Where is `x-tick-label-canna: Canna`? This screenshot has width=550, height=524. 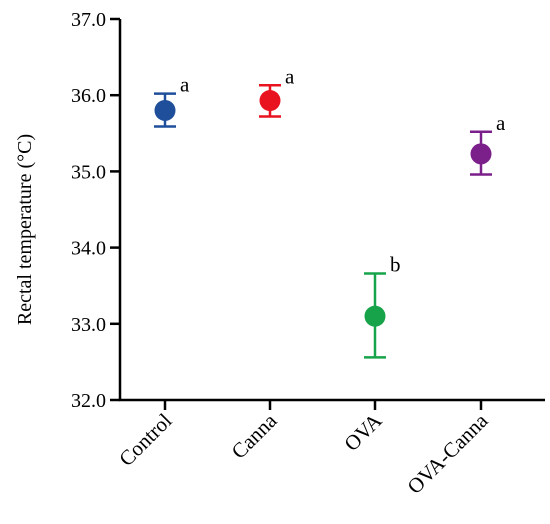
x-tick-label-canna: Canna is located at coordinates (254, 435).